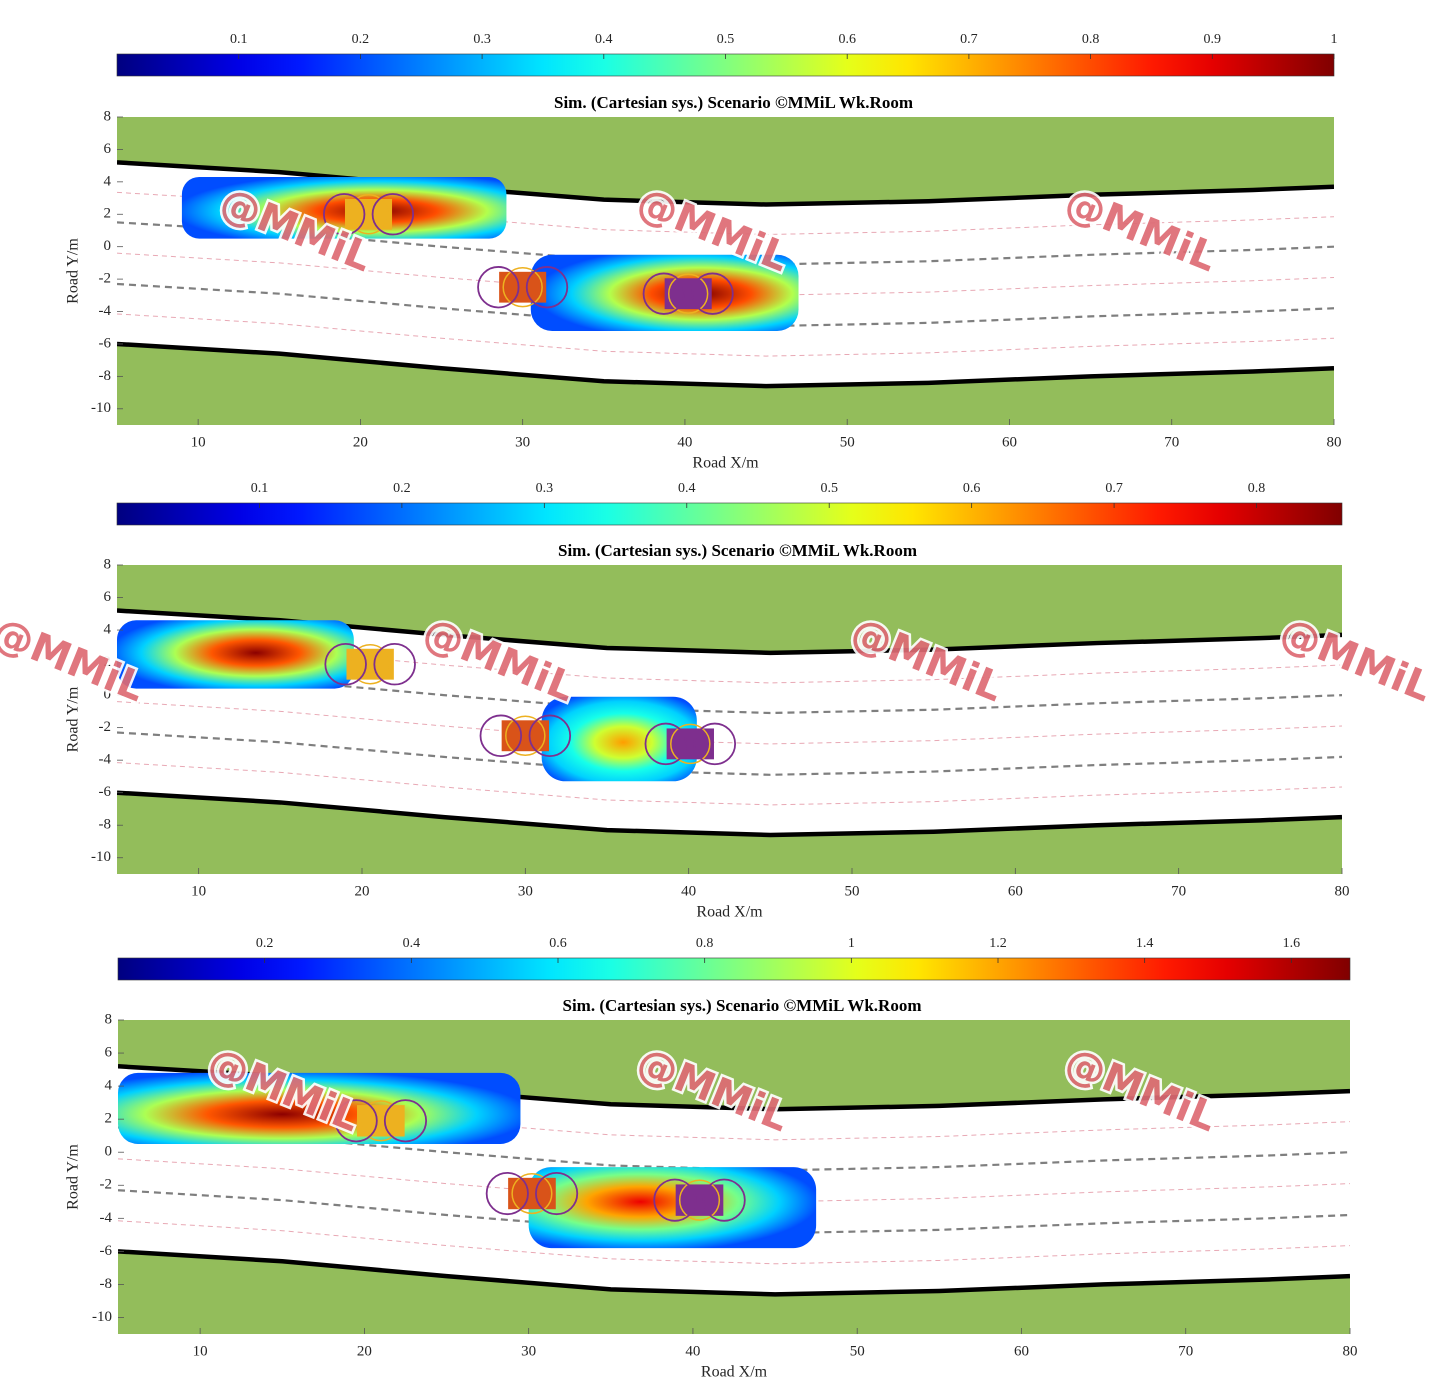 This screenshot has width=1432, height=1386. Describe the element at coordinates (558, 943) in the screenshot. I see `colorbar-tick-label: 0.6` at that location.